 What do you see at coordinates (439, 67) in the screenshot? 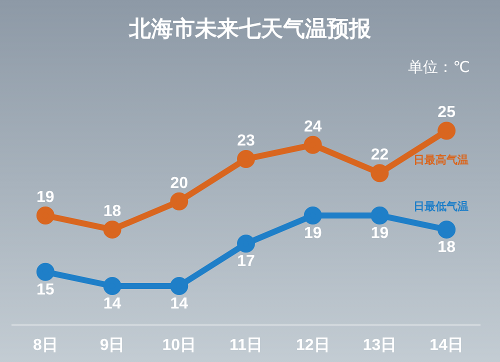
I see `text: 单位：℃` at bounding box center [439, 67].